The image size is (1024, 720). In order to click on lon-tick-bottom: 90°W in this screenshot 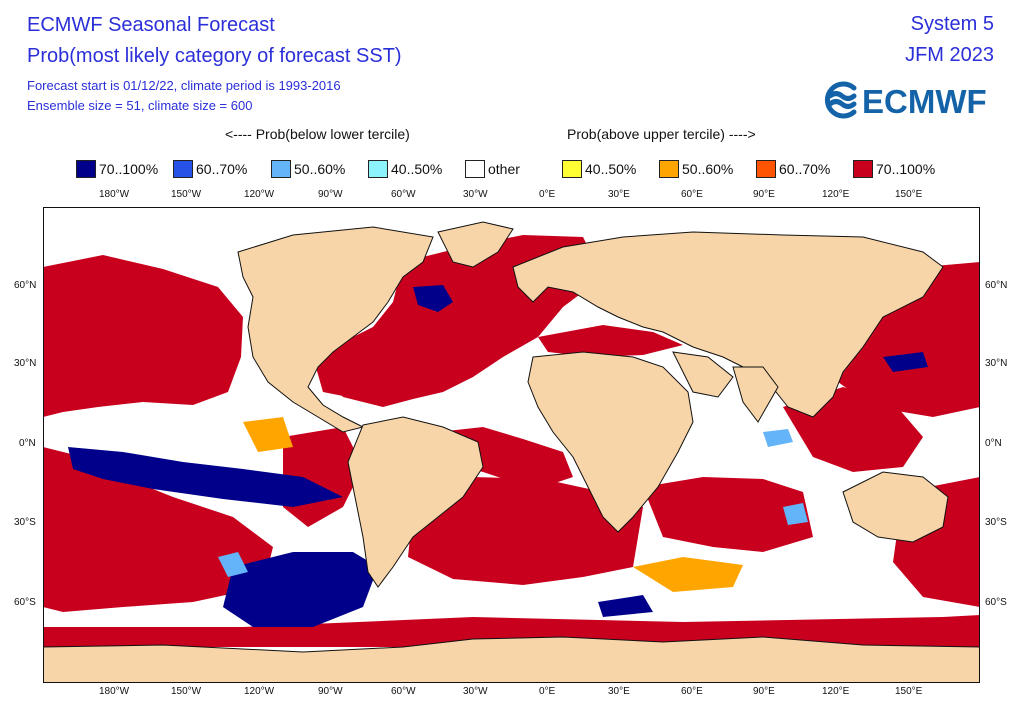, I will do `click(330, 691)`.